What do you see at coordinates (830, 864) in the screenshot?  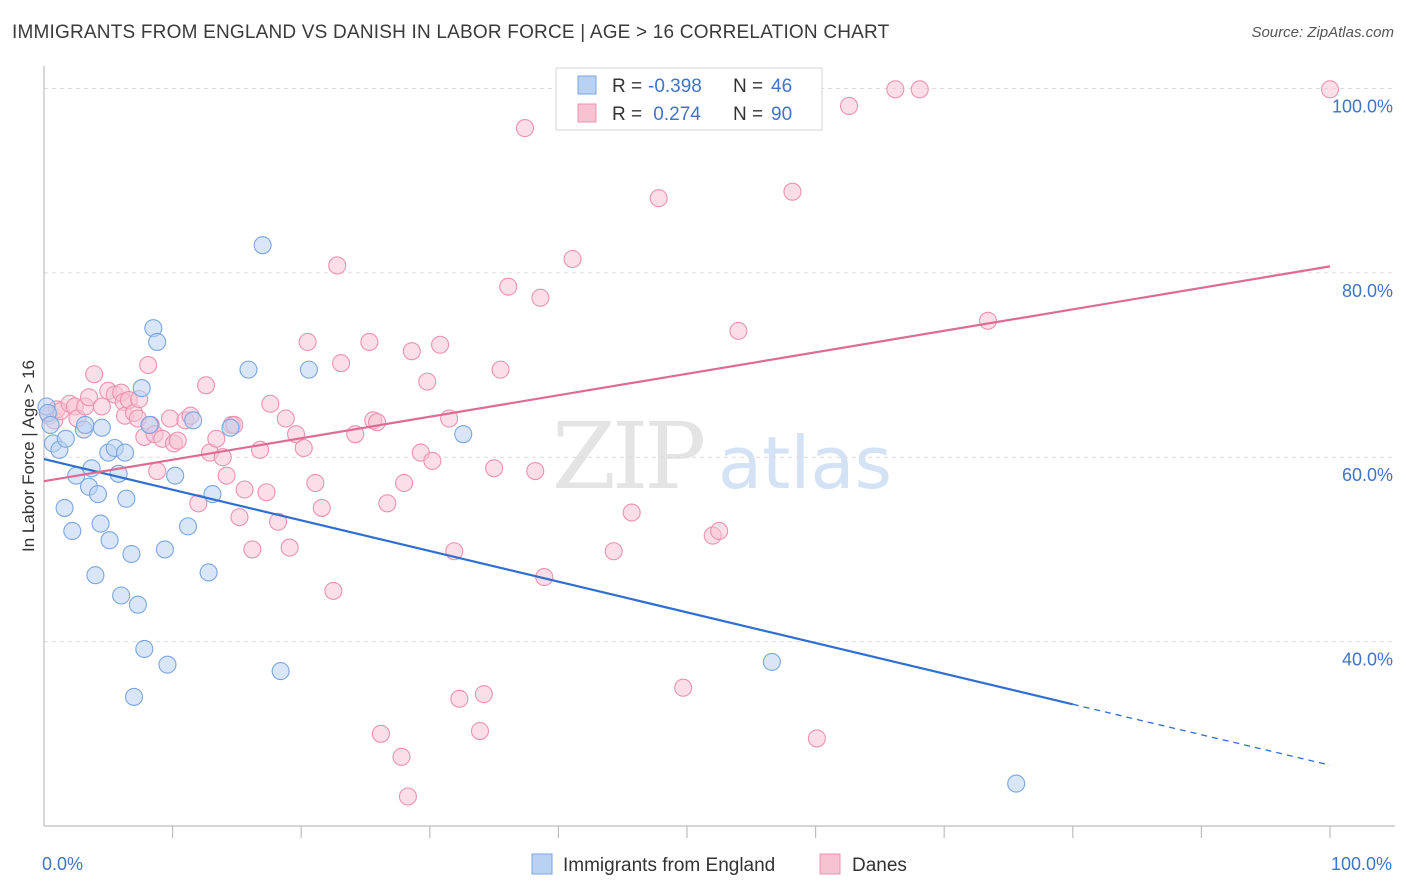 I see `bottom-legend-swatch-danes` at bounding box center [830, 864].